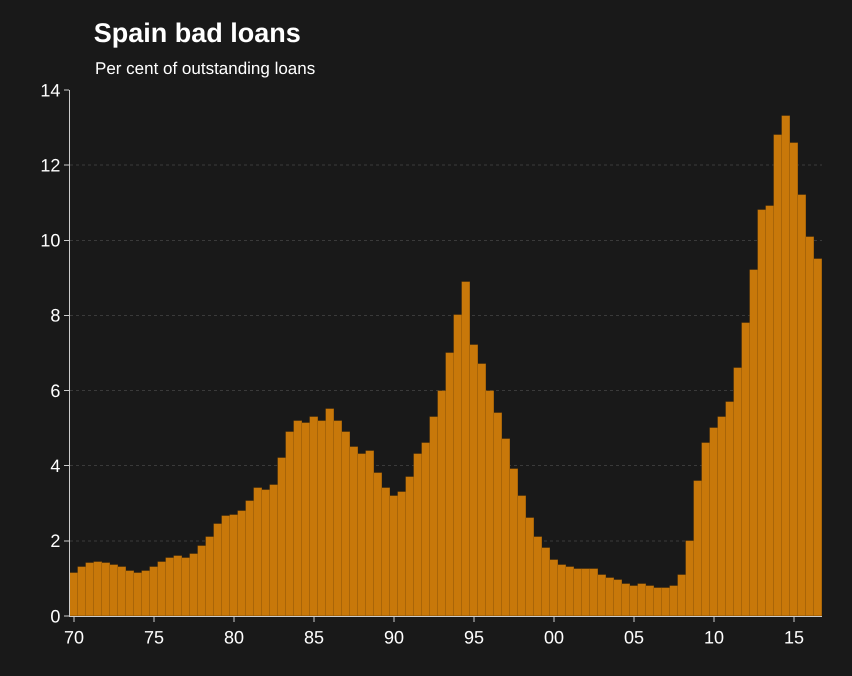  What do you see at coordinates (474, 638) in the screenshot?
I see `x-tick-label: 95` at bounding box center [474, 638].